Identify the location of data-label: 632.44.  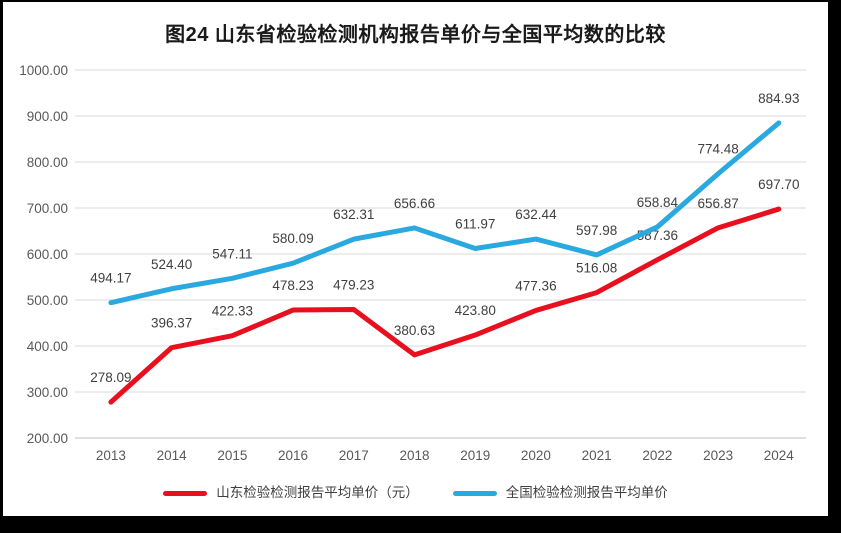
(536, 214).